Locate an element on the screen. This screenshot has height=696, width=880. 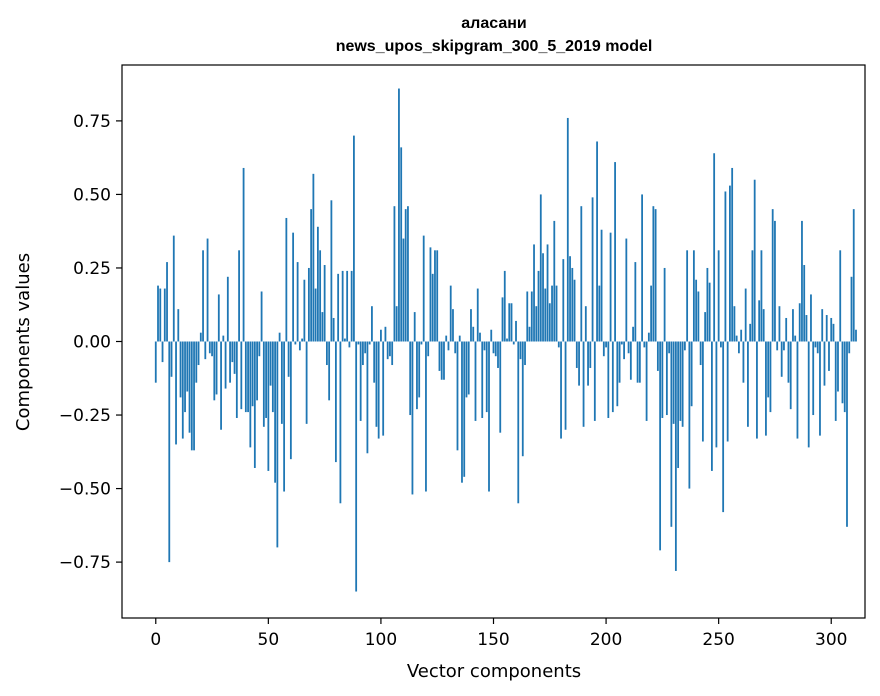
x-tick-label: 300 is located at coordinates (831, 640).